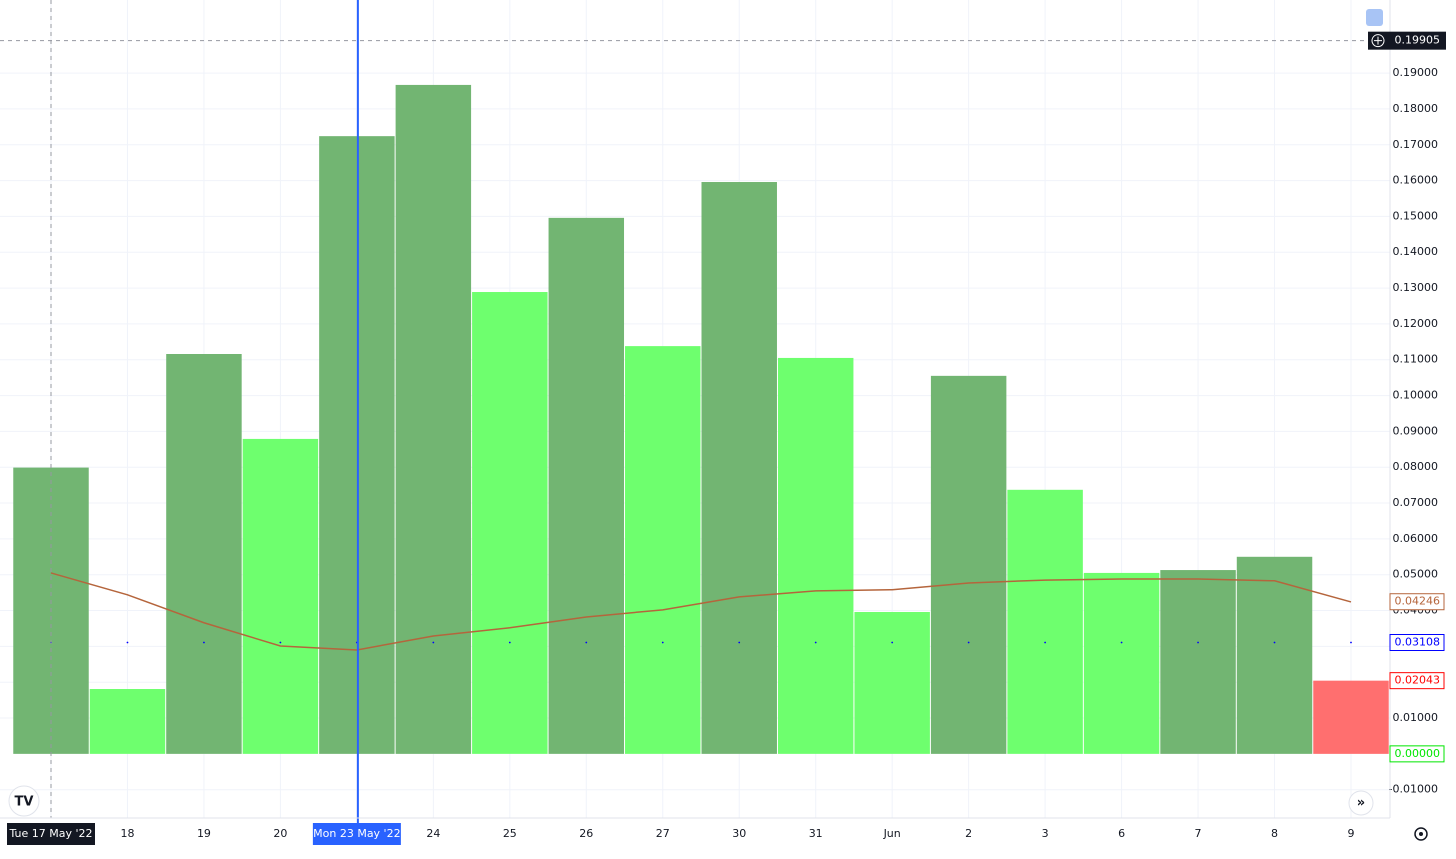  Describe the element at coordinates (1121, 833) in the screenshot. I see `x-tick-label: 6` at that location.